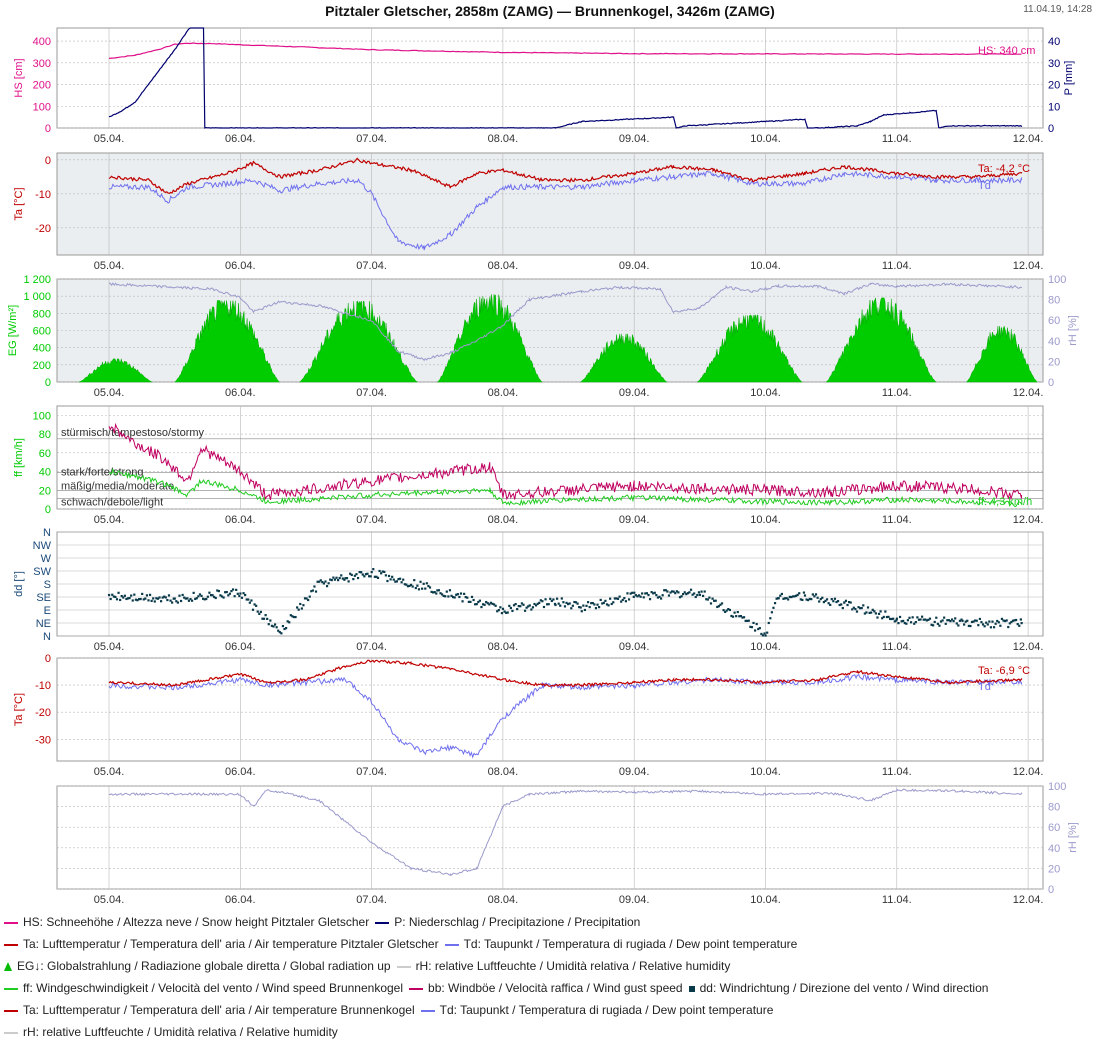  What do you see at coordinates (371, 520) in the screenshot?
I see `wind-x-tick-label: 07.04.` at bounding box center [371, 520].